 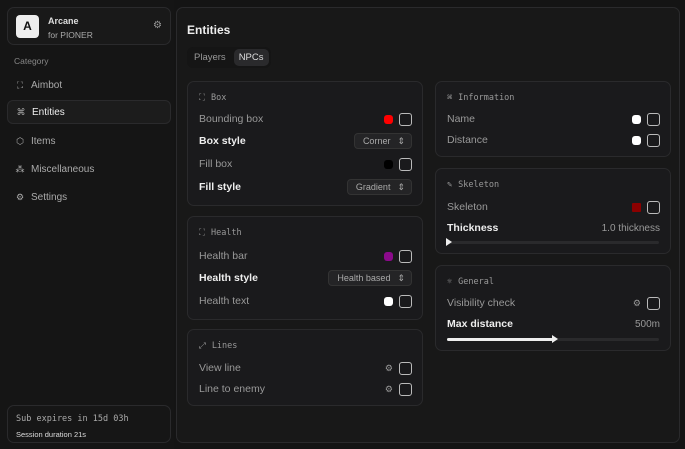 What do you see at coordinates (89, 141) in the screenshot?
I see `sidebar-item-items: ⬡ Items` at bounding box center [89, 141].